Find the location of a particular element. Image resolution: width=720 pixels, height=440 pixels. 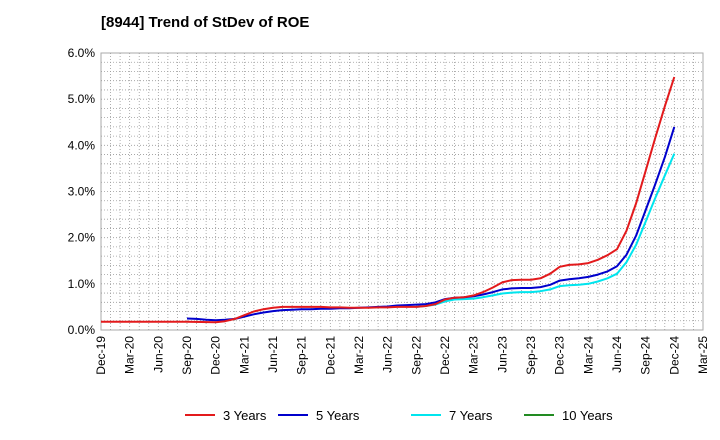

x-tick-label: Jun-20 is located at coordinates (158, 354).